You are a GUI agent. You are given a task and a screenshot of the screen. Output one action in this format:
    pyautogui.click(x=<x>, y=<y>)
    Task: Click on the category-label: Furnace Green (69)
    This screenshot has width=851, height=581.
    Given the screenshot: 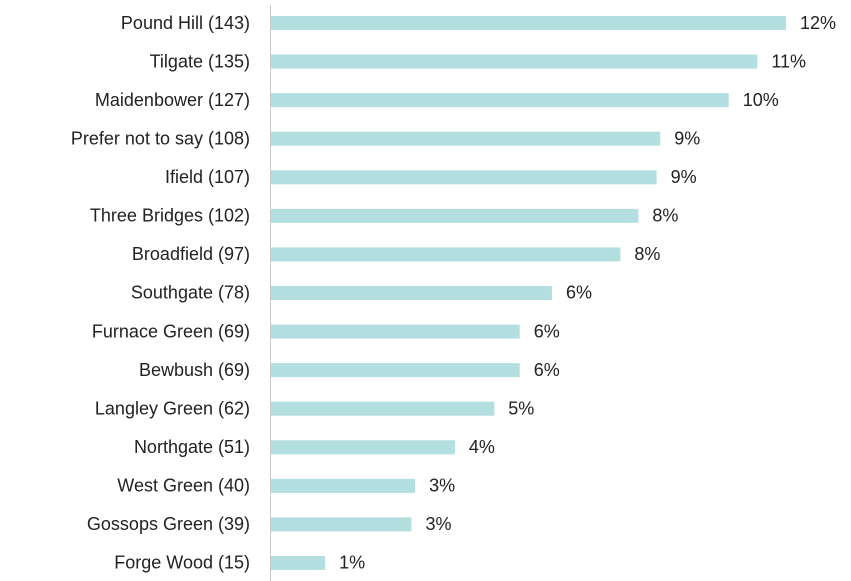 What is the action you would take?
    pyautogui.click(x=171, y=331)
    